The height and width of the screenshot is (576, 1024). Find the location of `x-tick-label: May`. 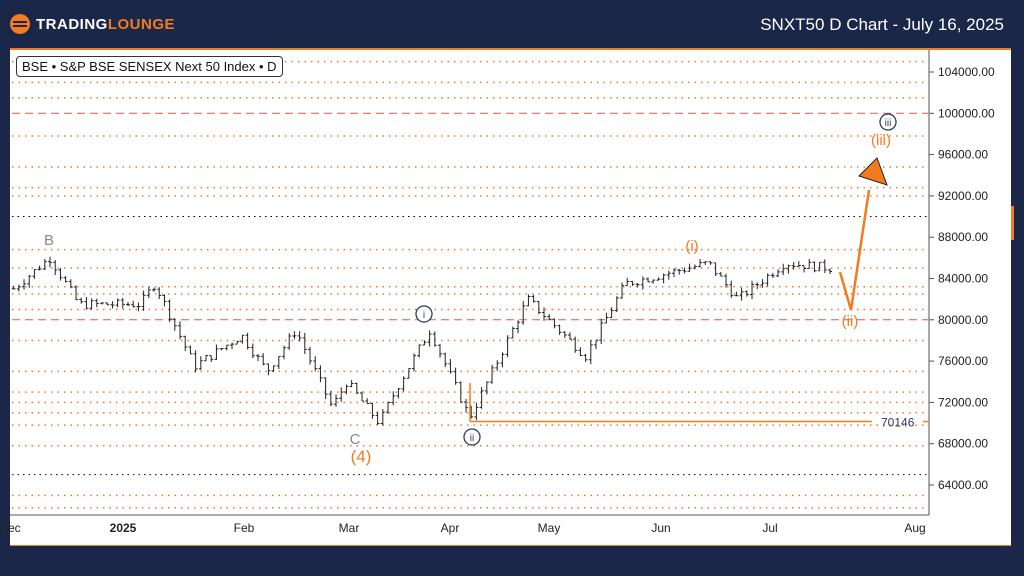

x-tick-label: May is located at coordinates (549, 528).